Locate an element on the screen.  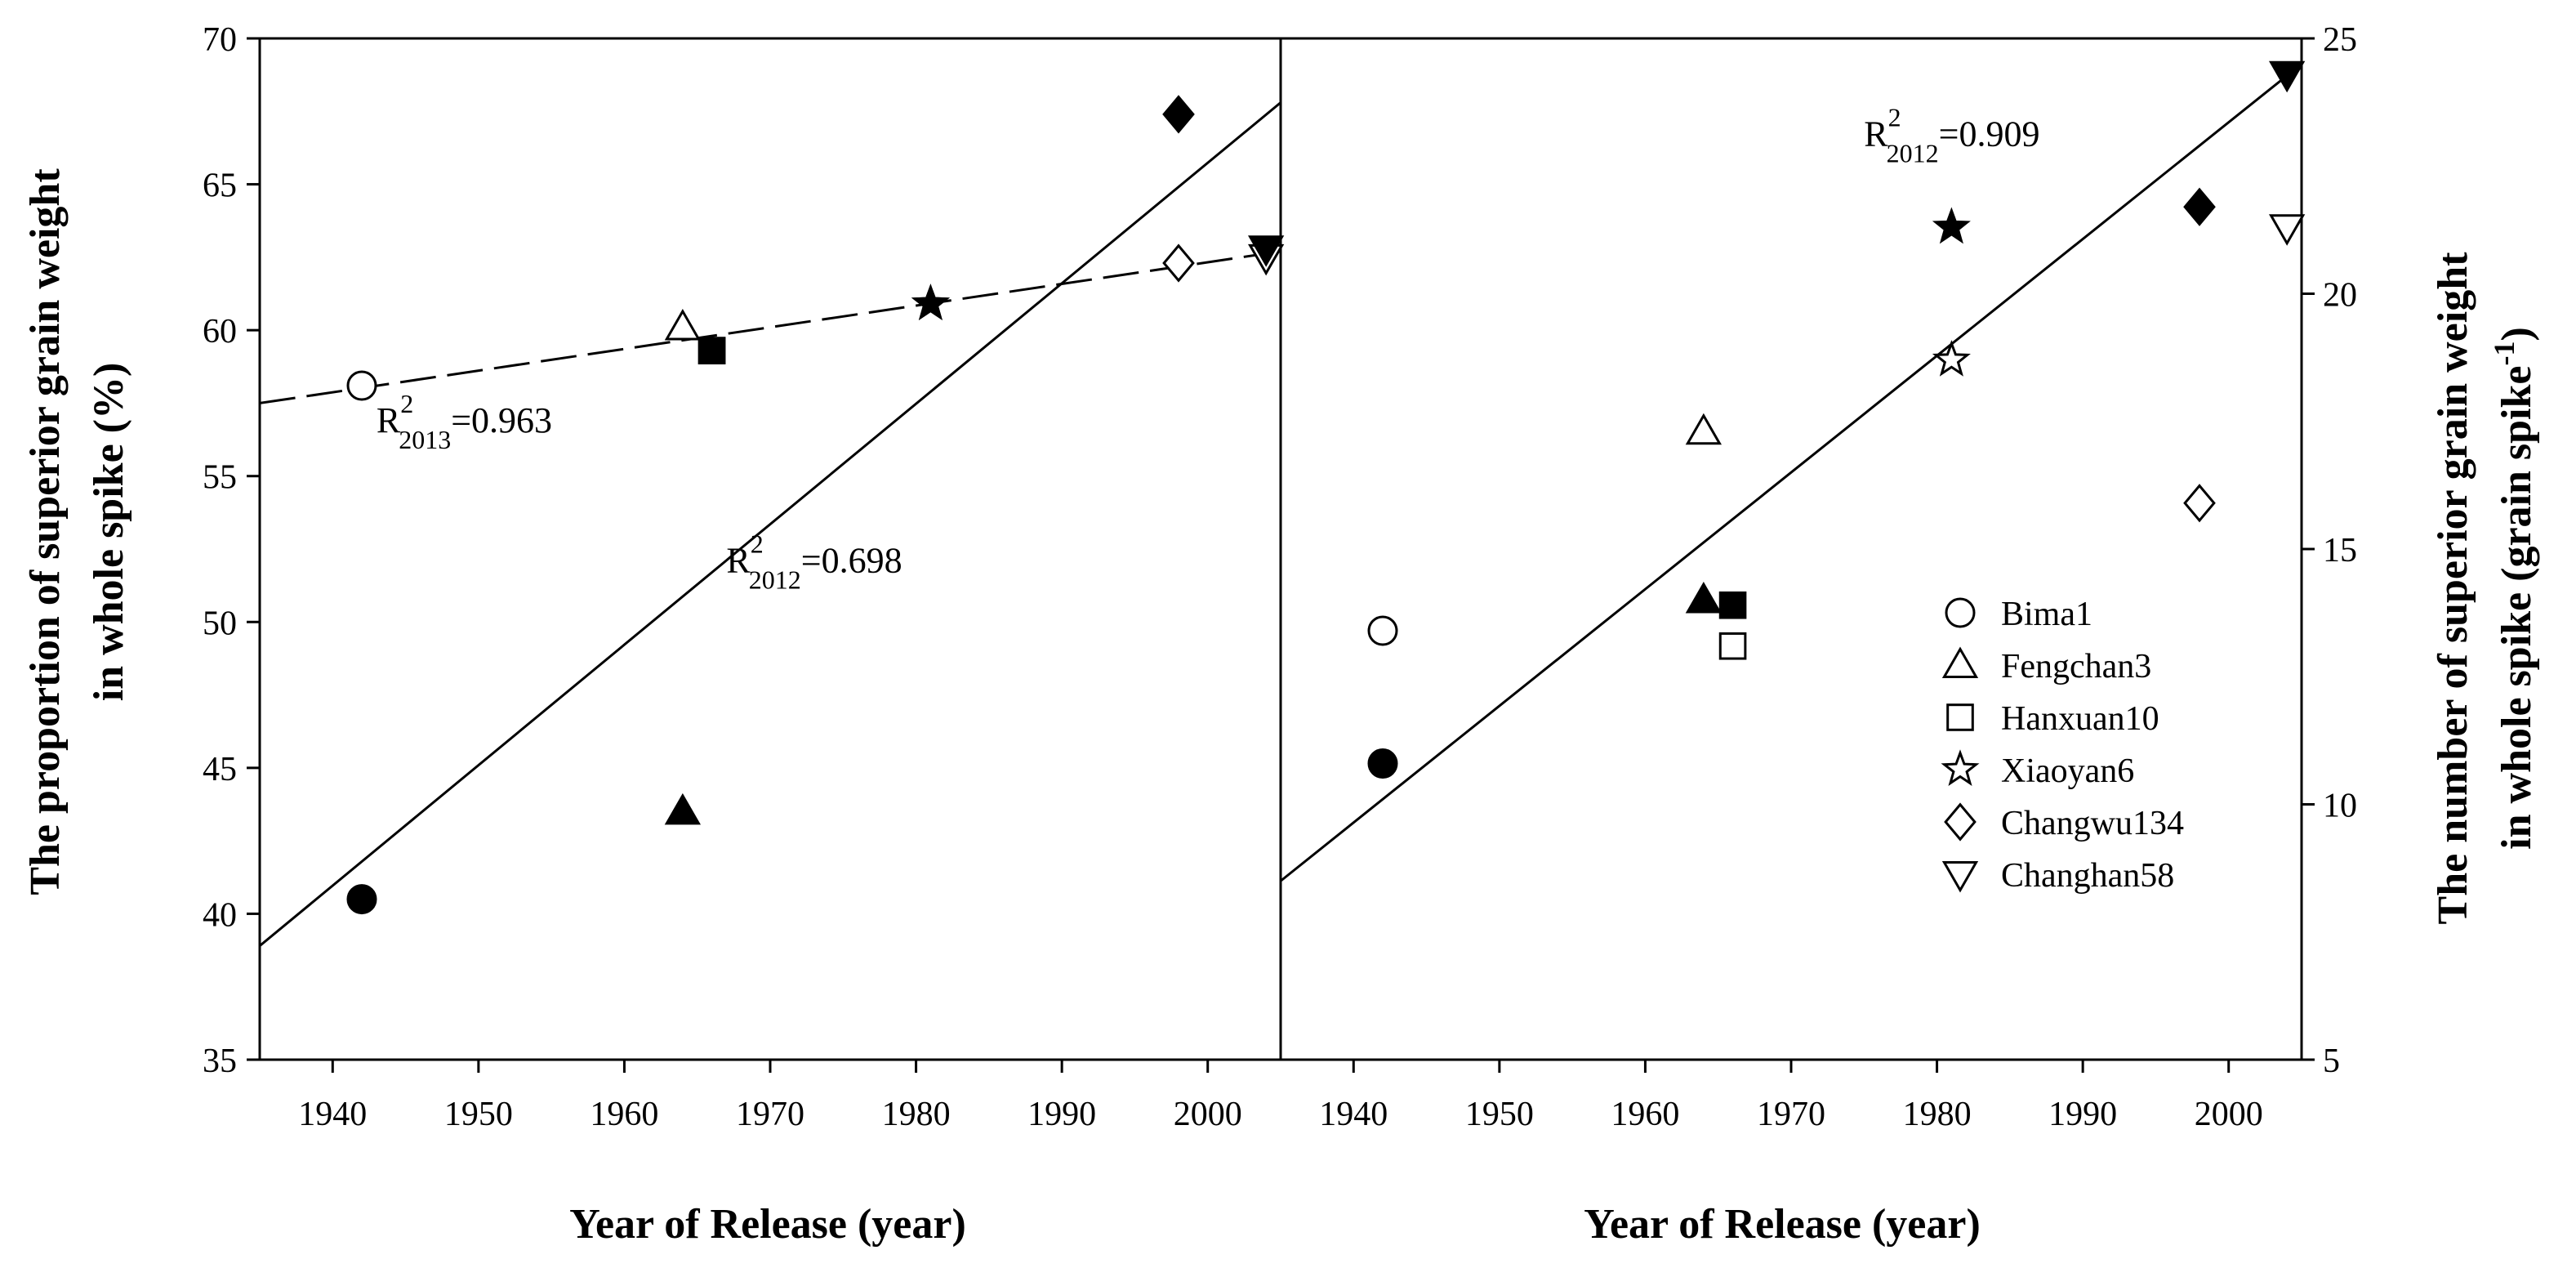
legend-label: Changwu134 is located at coordinates (2092, 823).